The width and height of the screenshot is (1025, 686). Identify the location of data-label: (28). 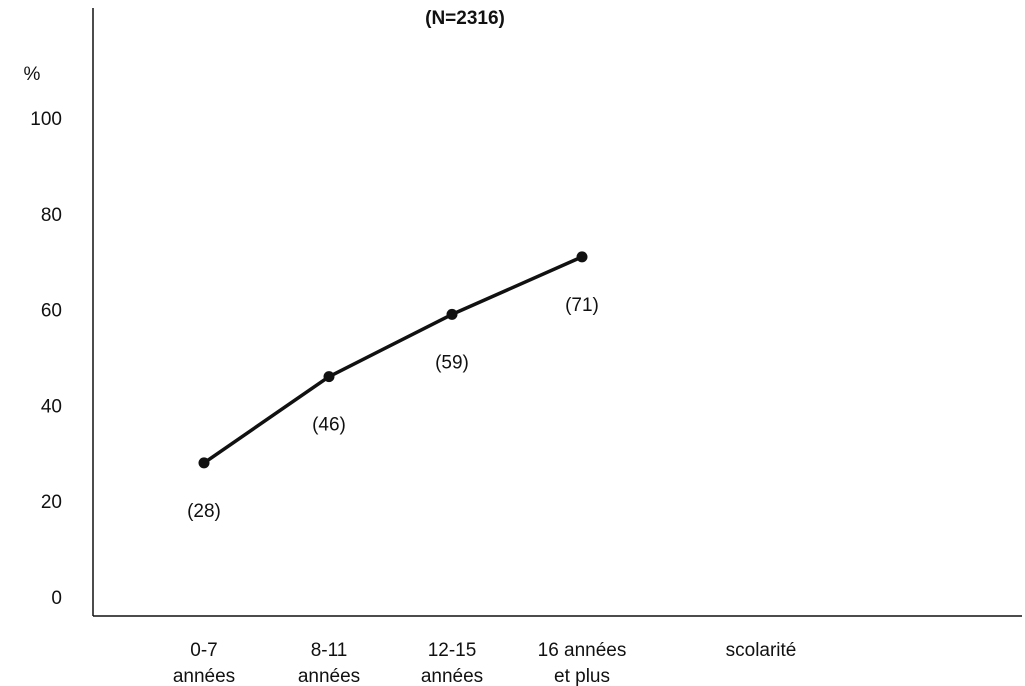
(204, 511).